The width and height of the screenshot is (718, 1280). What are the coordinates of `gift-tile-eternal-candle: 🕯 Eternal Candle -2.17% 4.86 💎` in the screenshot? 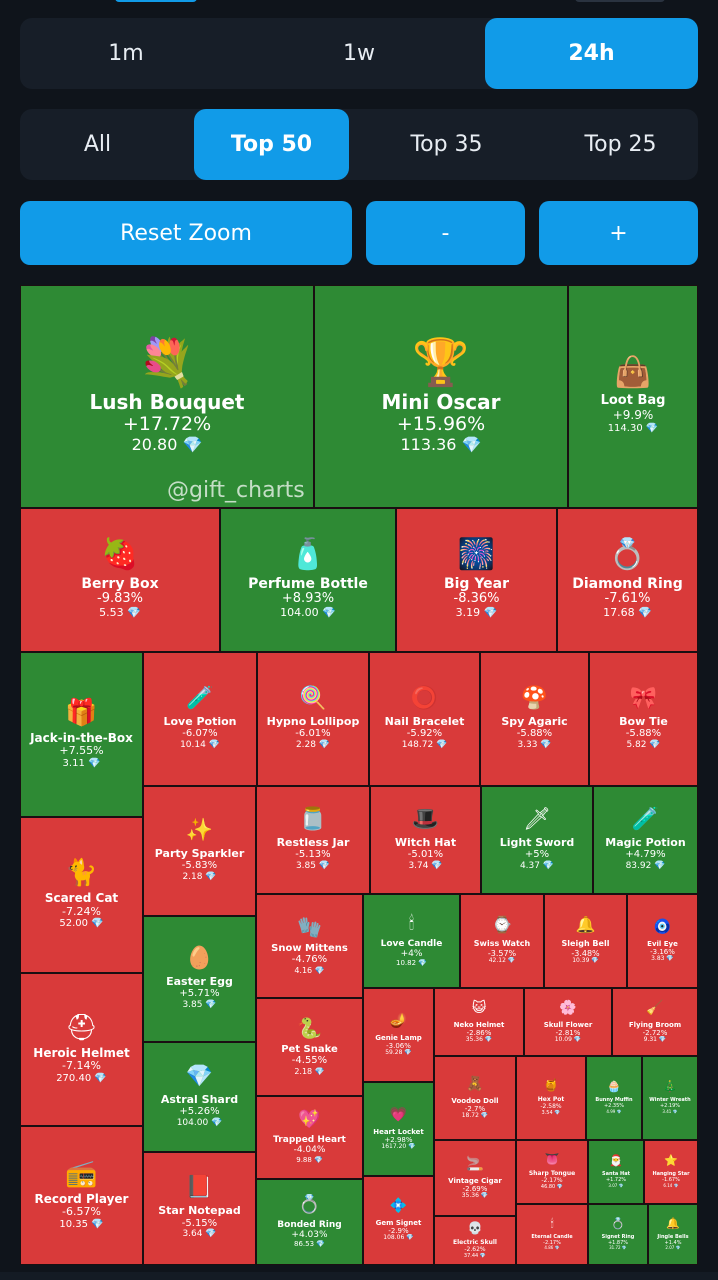 It's located at (552, 1234).